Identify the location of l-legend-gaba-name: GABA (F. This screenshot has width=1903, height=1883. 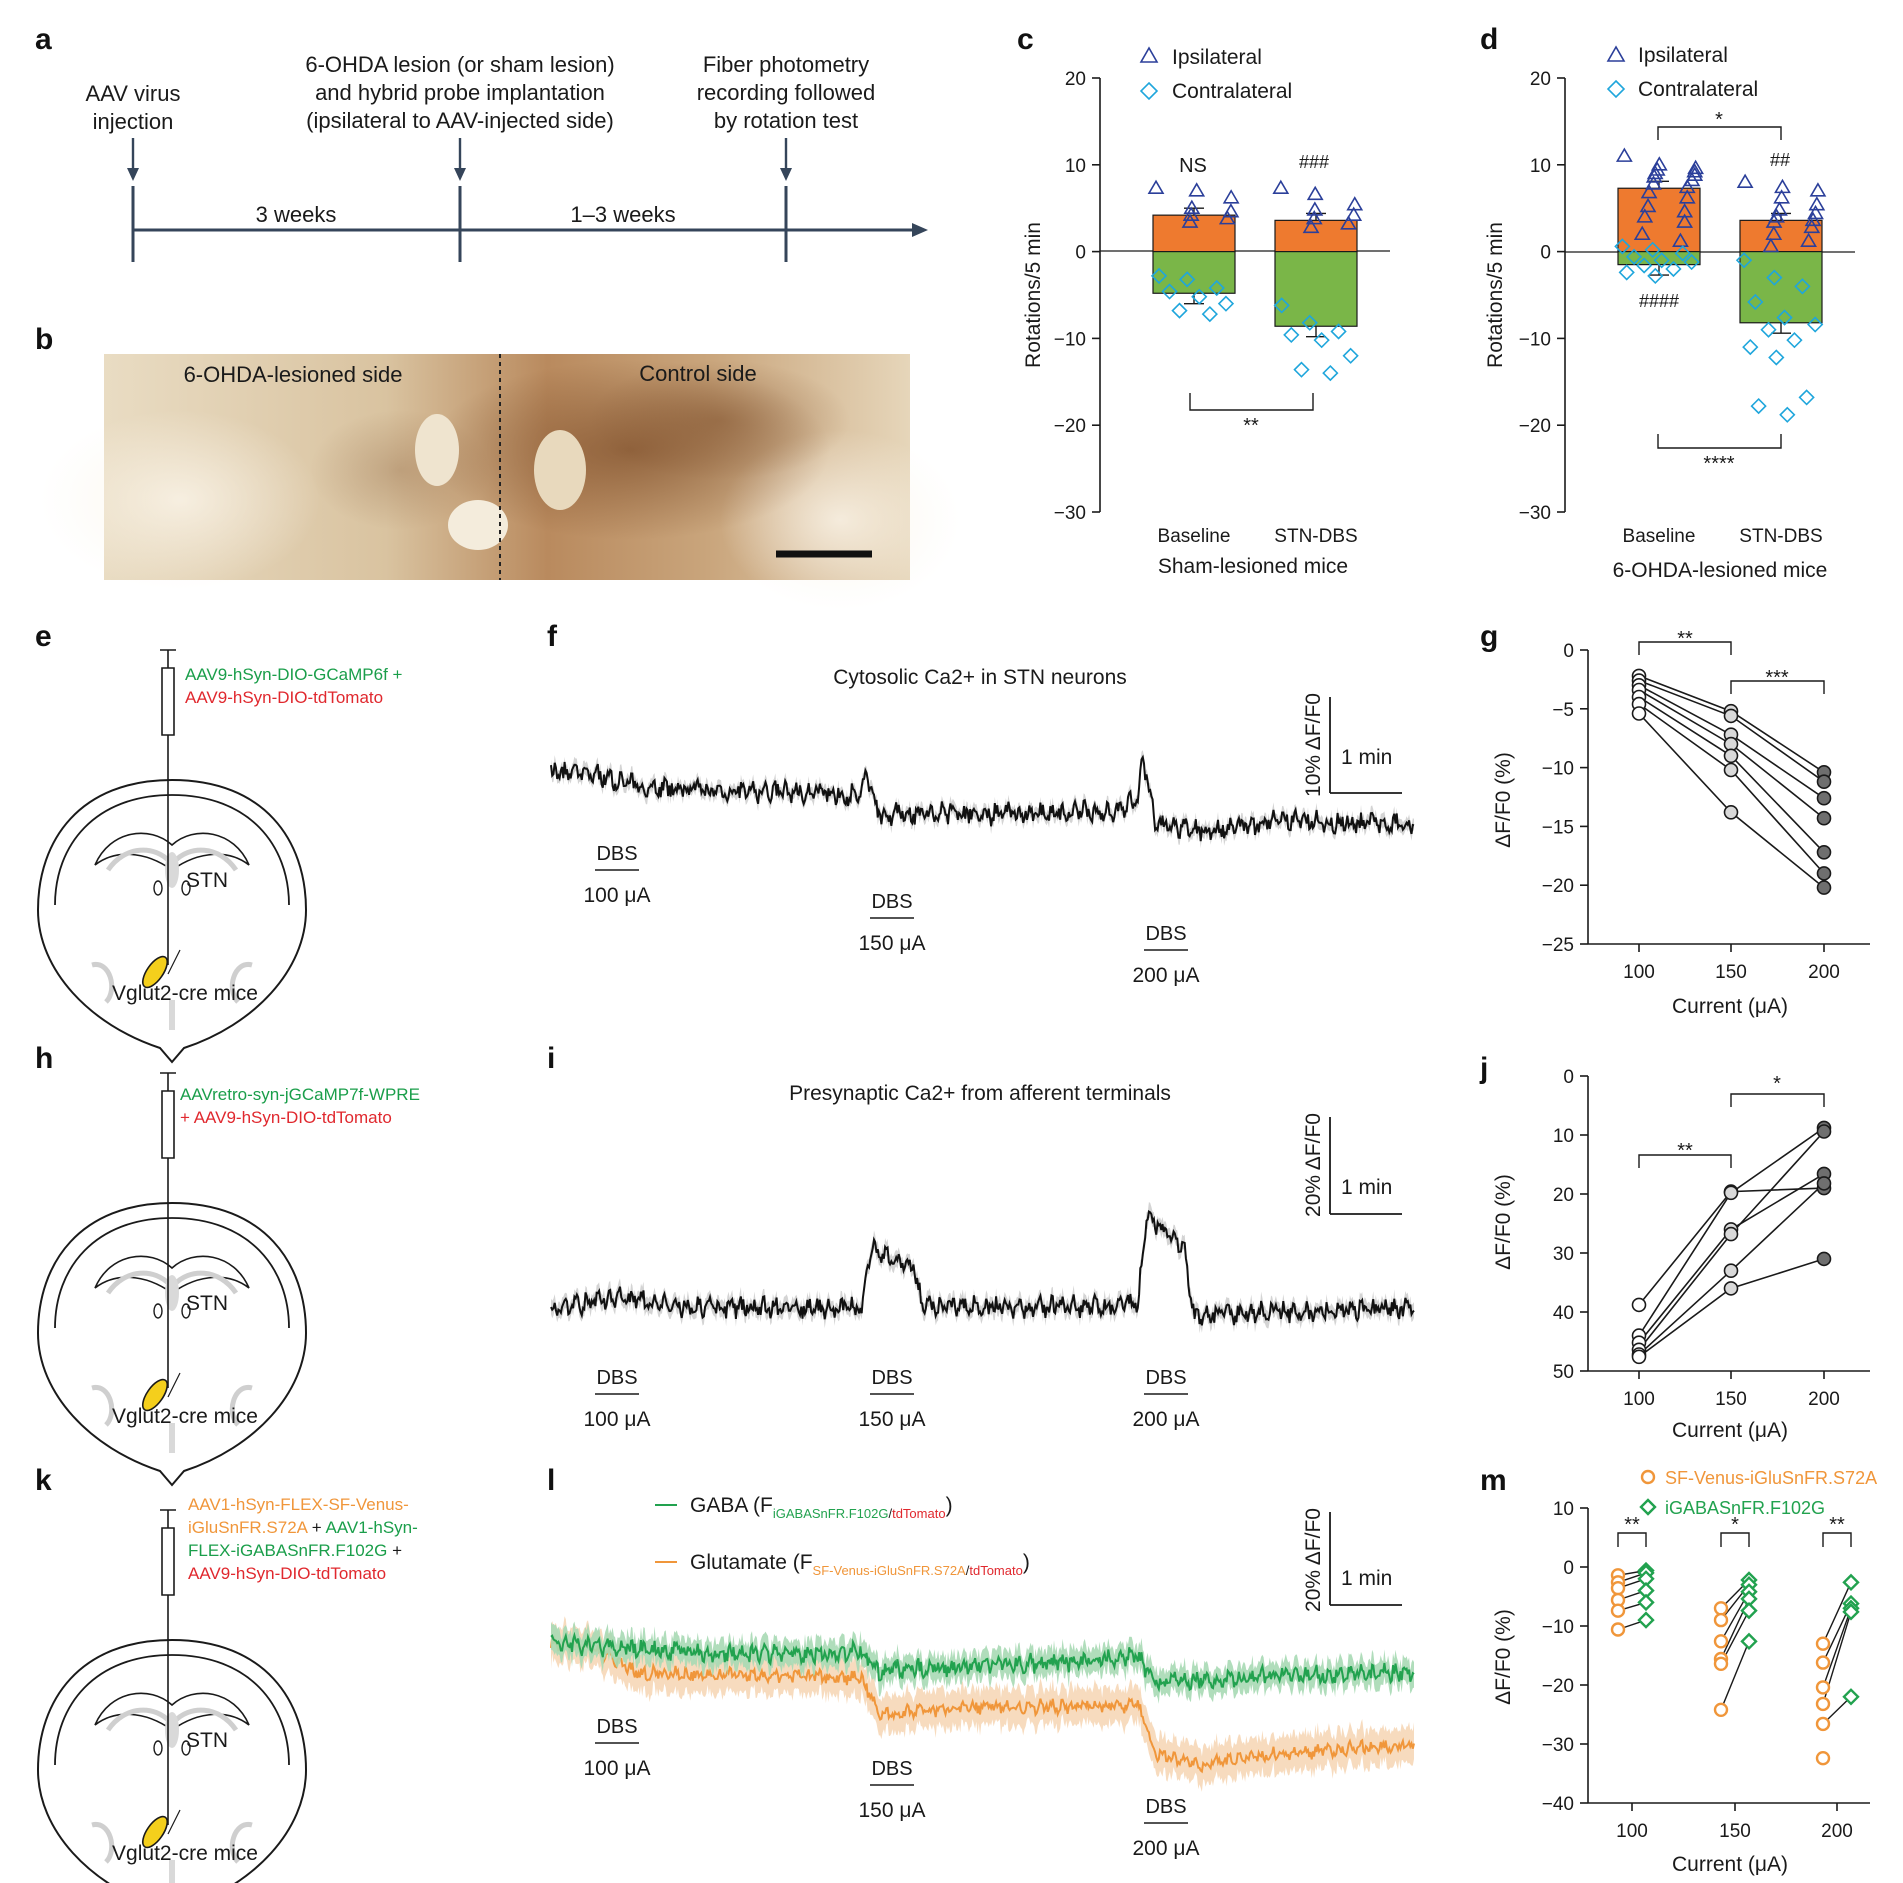
(731, 1505).